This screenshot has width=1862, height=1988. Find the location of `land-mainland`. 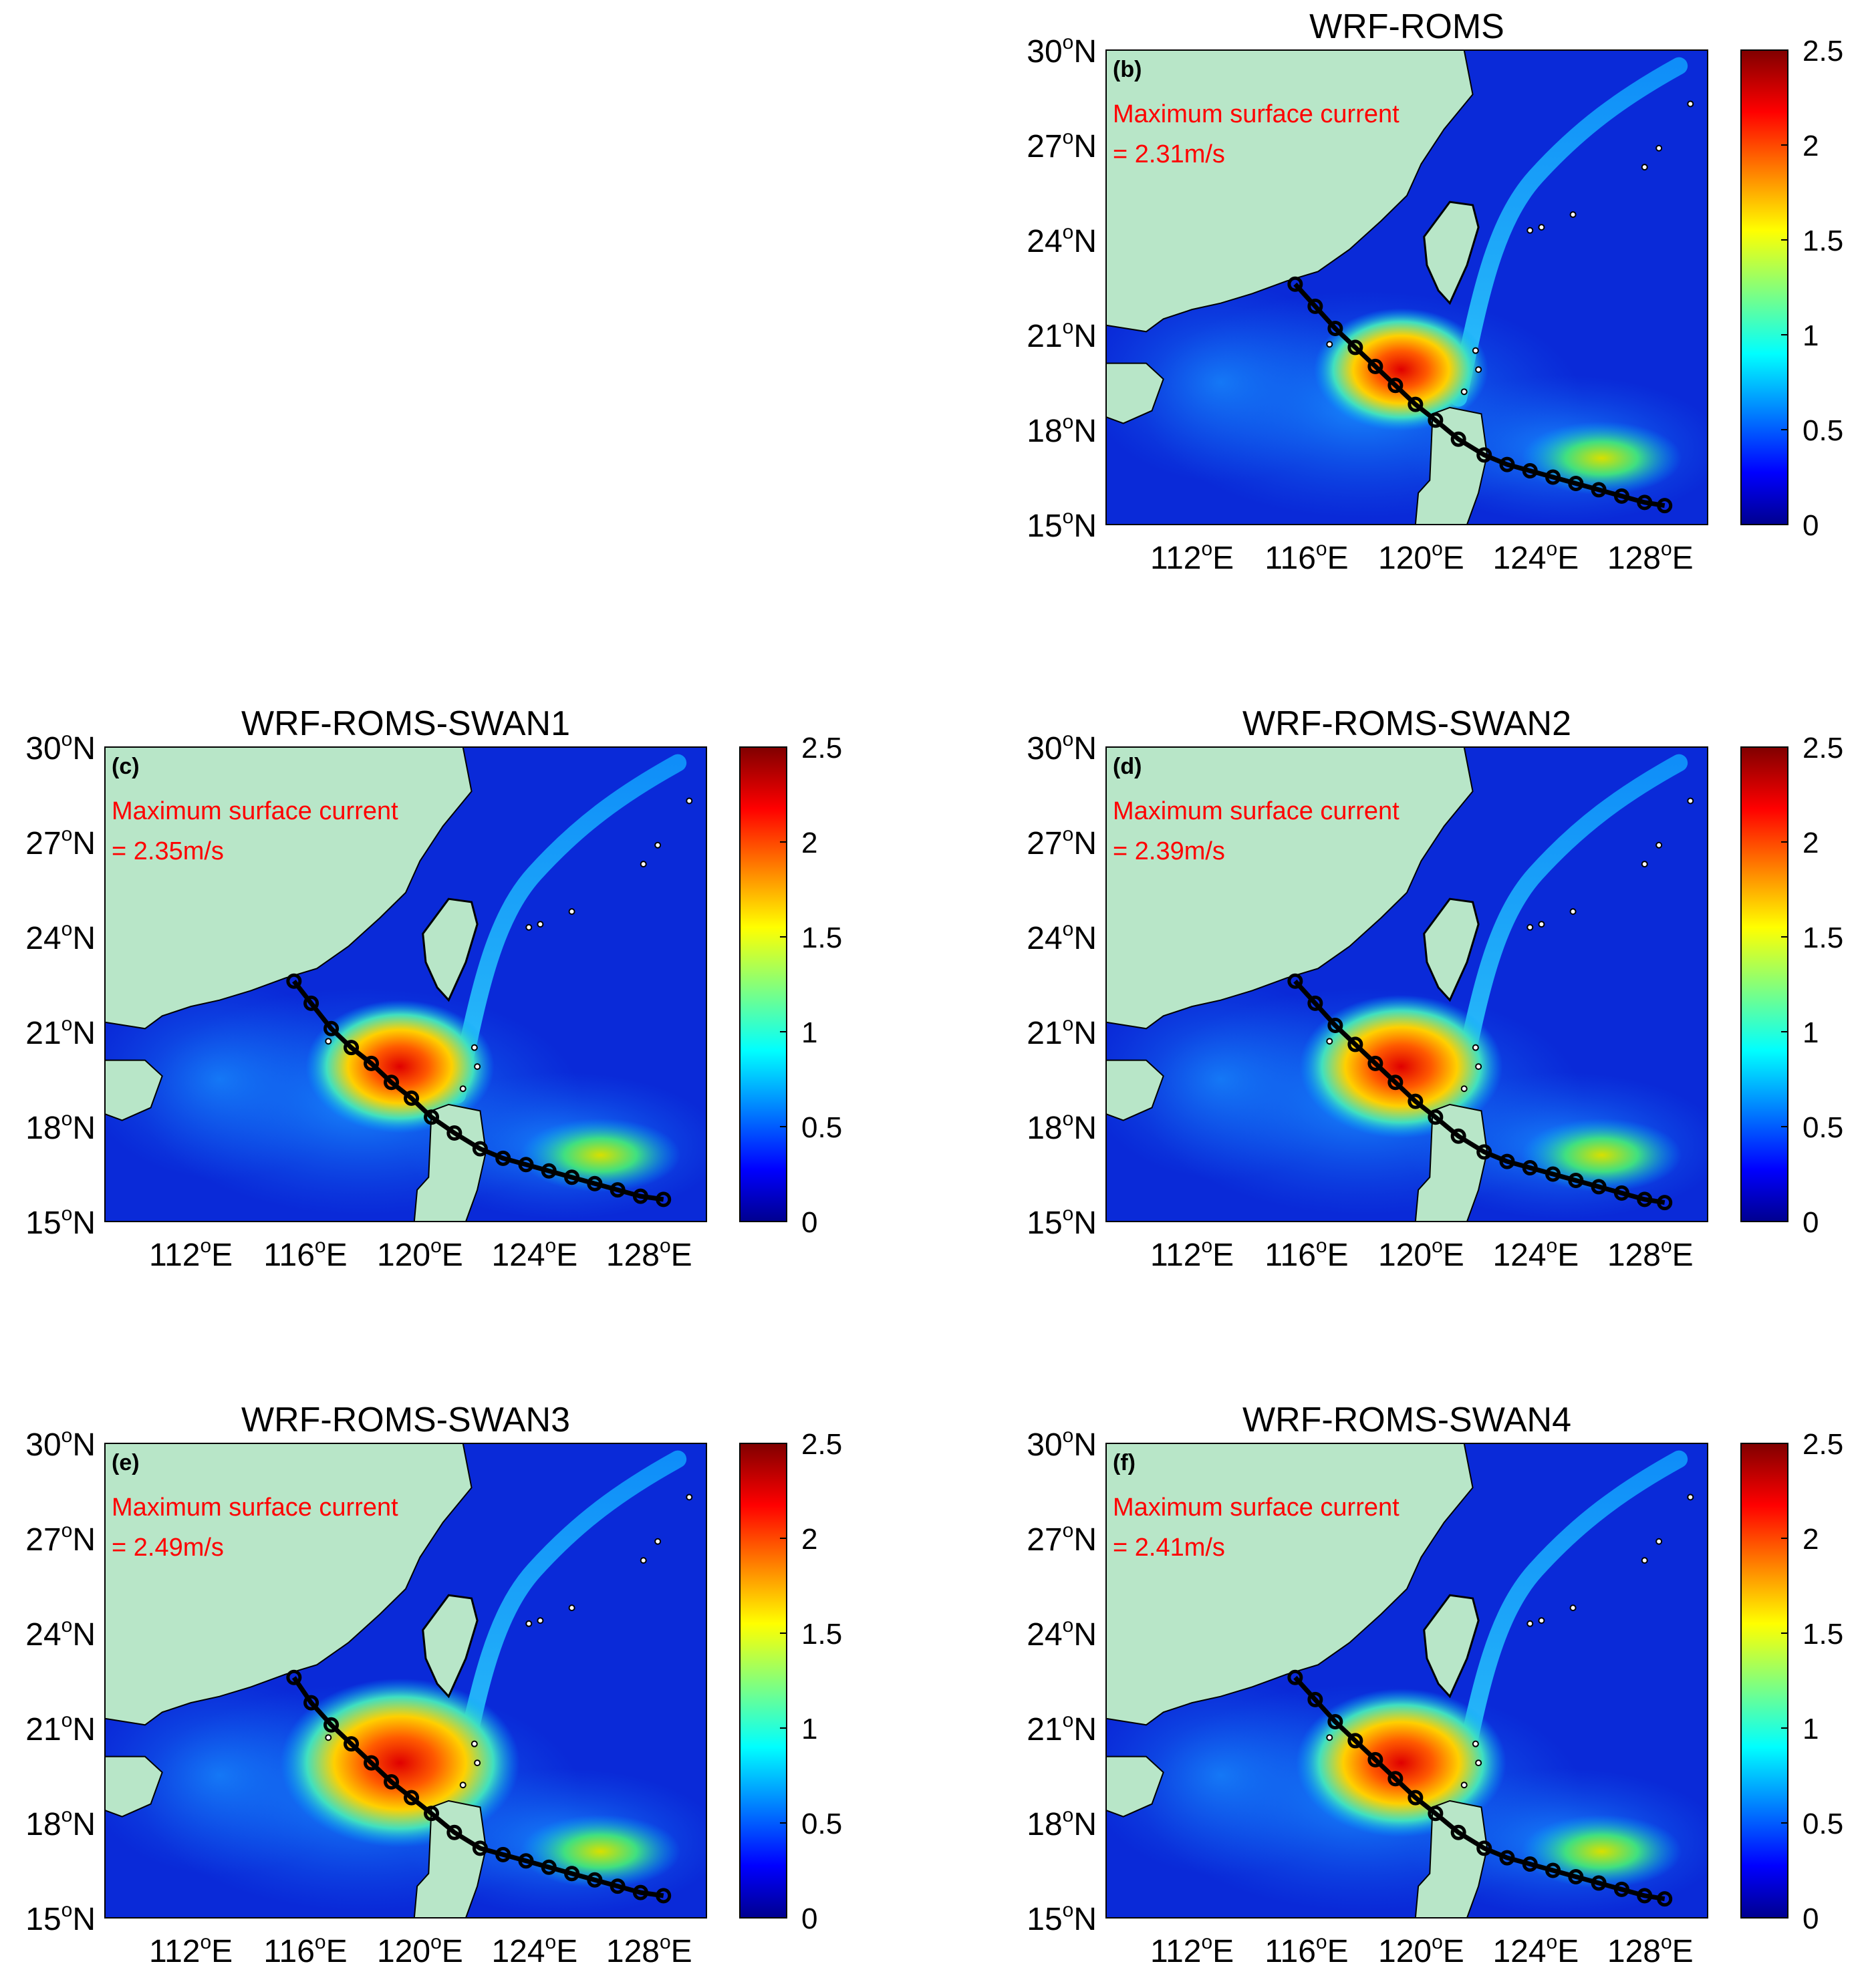

land-mainland is located at coordinates (1290, 1584).